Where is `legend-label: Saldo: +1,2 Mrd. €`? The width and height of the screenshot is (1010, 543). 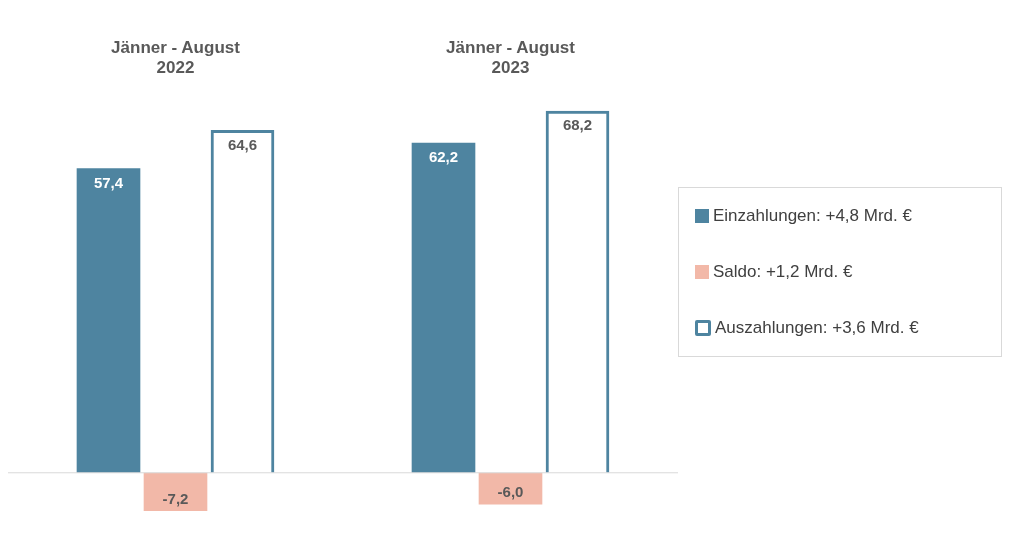
legend-label: Saldo: +1,2 Mrd. € is located at coordinates (783, 271).